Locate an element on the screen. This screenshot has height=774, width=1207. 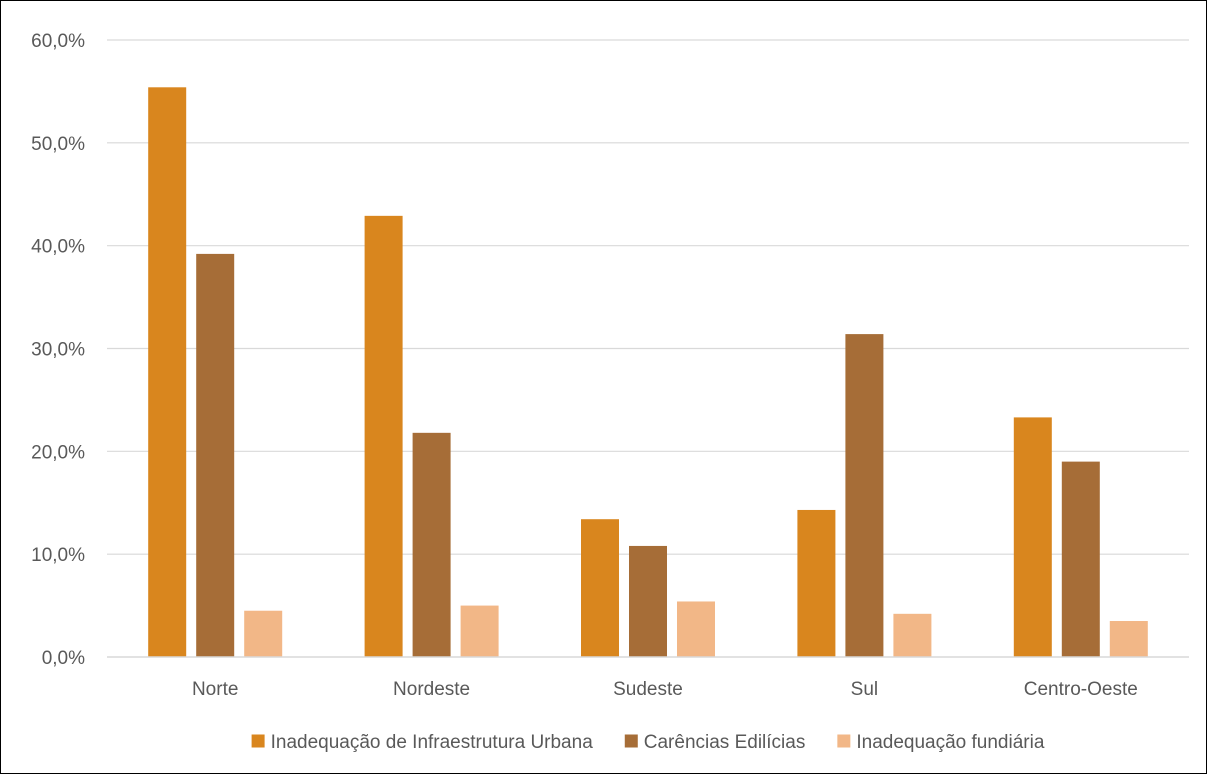
x-tick-label: Centro-Oeste is located at coordinates (1081, 689).